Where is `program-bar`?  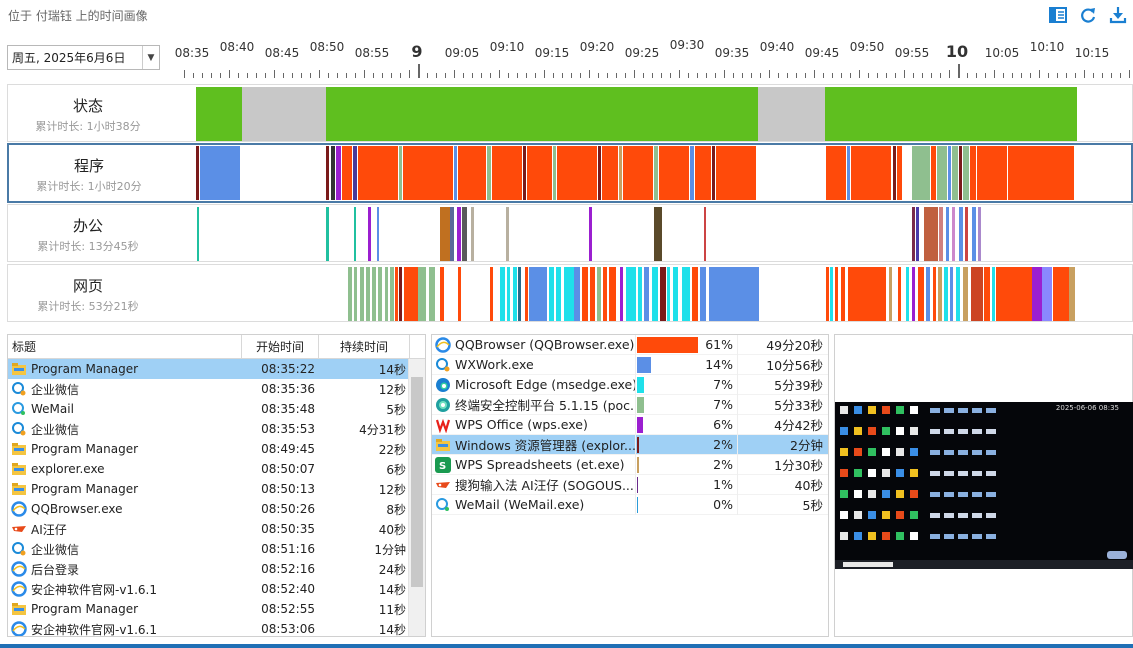 program-bar is located at coordinates (664, 173).